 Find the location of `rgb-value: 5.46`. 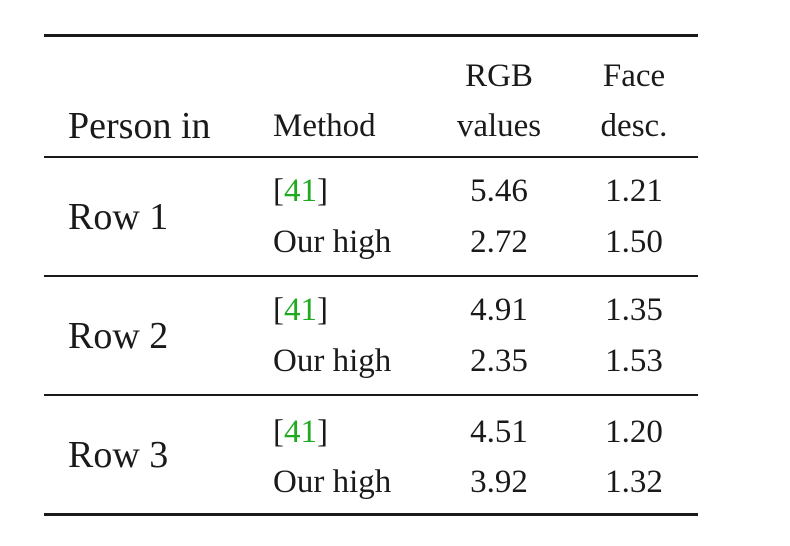

rgb-value: 5.46 is located at coordinates (499, 191).